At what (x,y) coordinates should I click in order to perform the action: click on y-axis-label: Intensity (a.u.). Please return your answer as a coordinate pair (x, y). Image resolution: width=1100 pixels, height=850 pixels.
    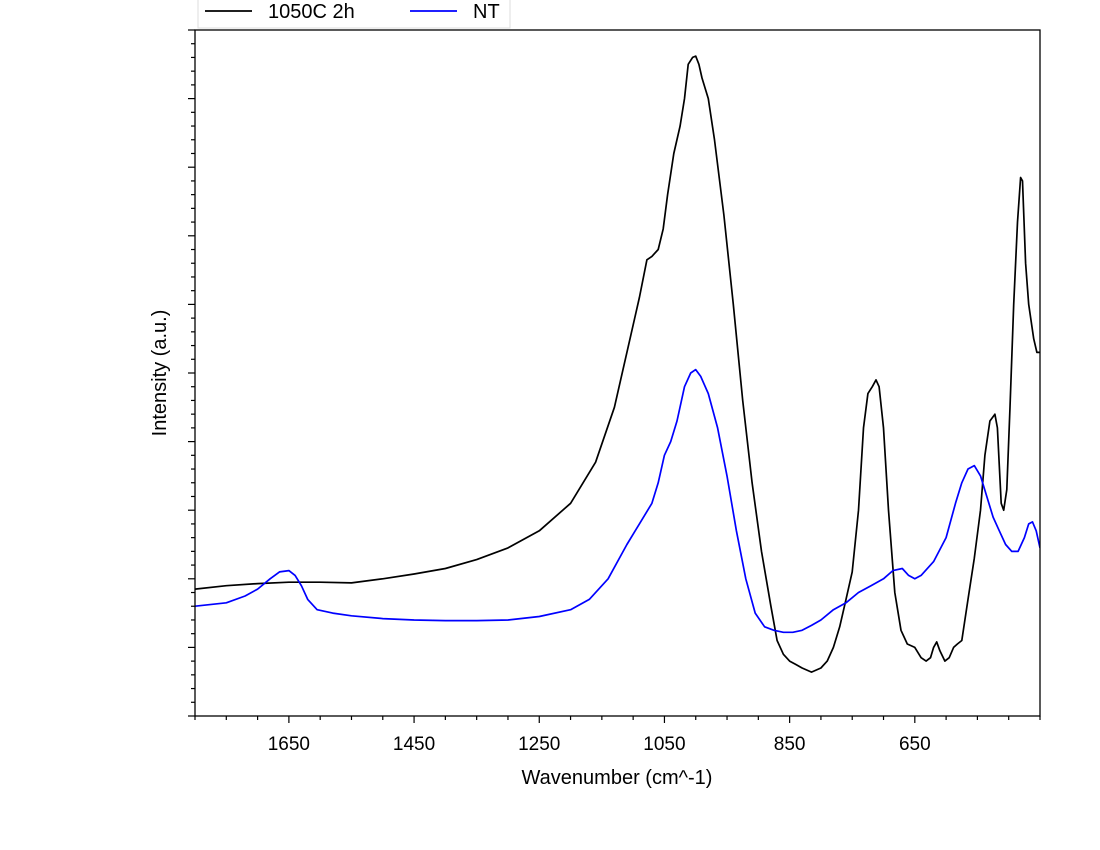
    Looking at the image, I should click on (160, 373).